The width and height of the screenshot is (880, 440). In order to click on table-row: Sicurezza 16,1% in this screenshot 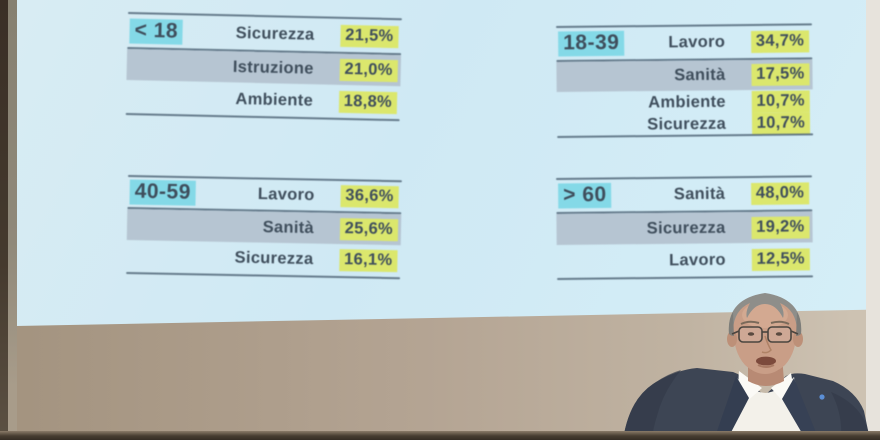, I will do `click(263, 258)`.